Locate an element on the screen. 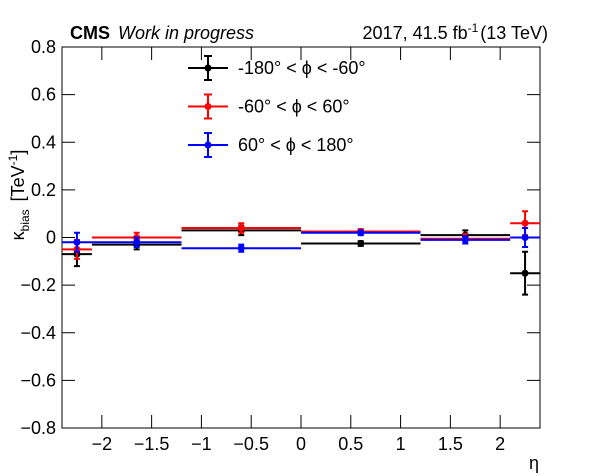 This screenshot has width=598, height=476. x-tick-label: 0 is located at coordinates (301, 444).